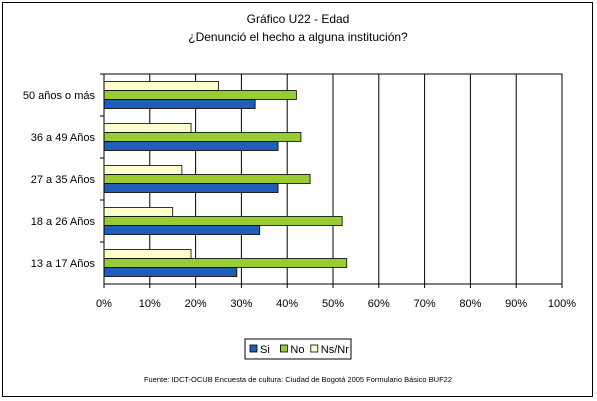  Describe the element at coordinates (333, 304) in the screenshot. I see `x-tick-label: 50%` at that location.